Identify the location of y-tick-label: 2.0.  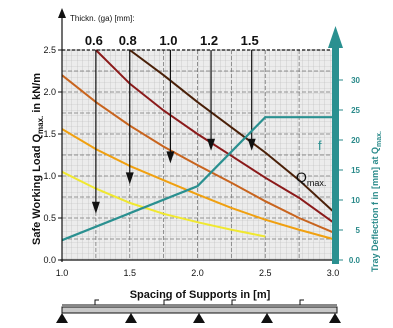
(49, 92).